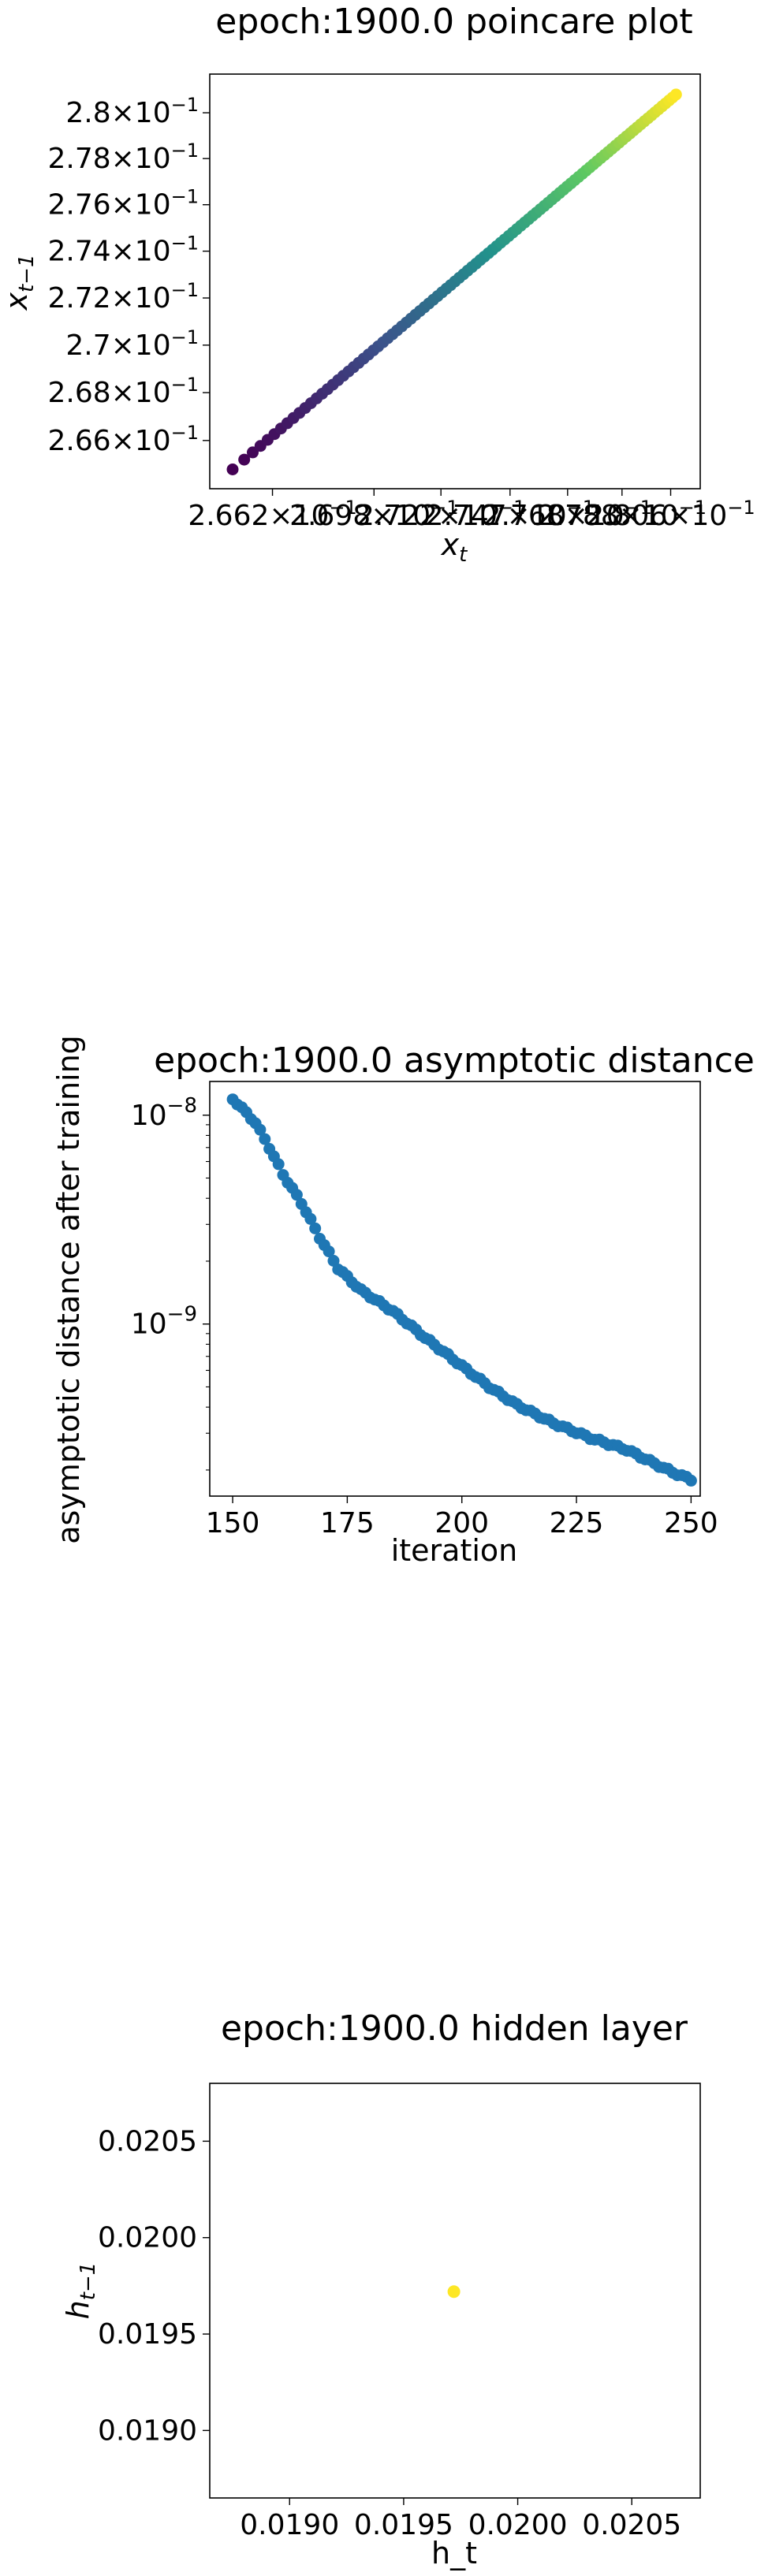  I want to click on poincare-y-tick-label: 2.68×10⁻¹, so click(123, 391).